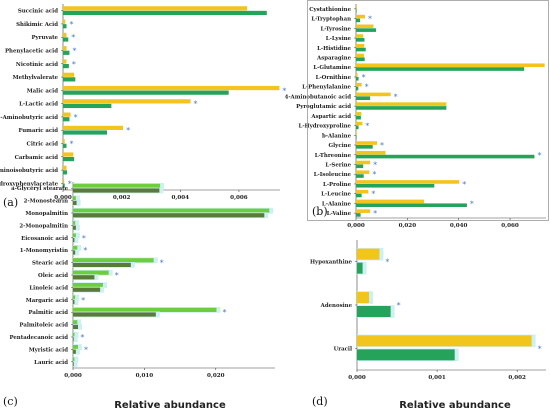  I want to click on category-label: Pyruvate, so click(45, 38).